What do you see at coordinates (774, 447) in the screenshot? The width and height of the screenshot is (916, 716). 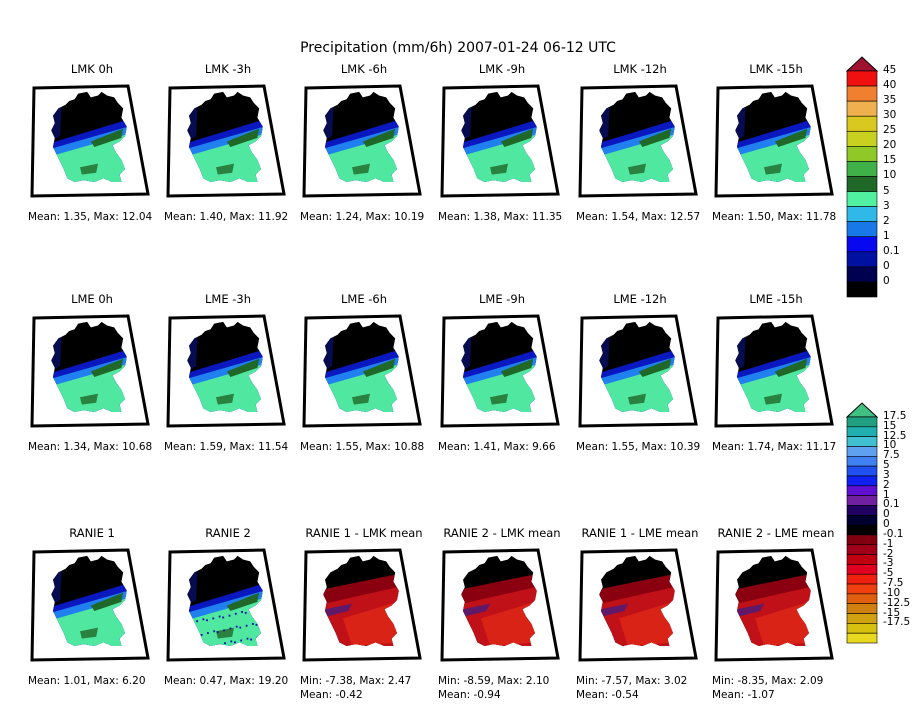 I see `panel-stats: Mean: 1.74, Max: 11.17` at bounding box center [774, 447].